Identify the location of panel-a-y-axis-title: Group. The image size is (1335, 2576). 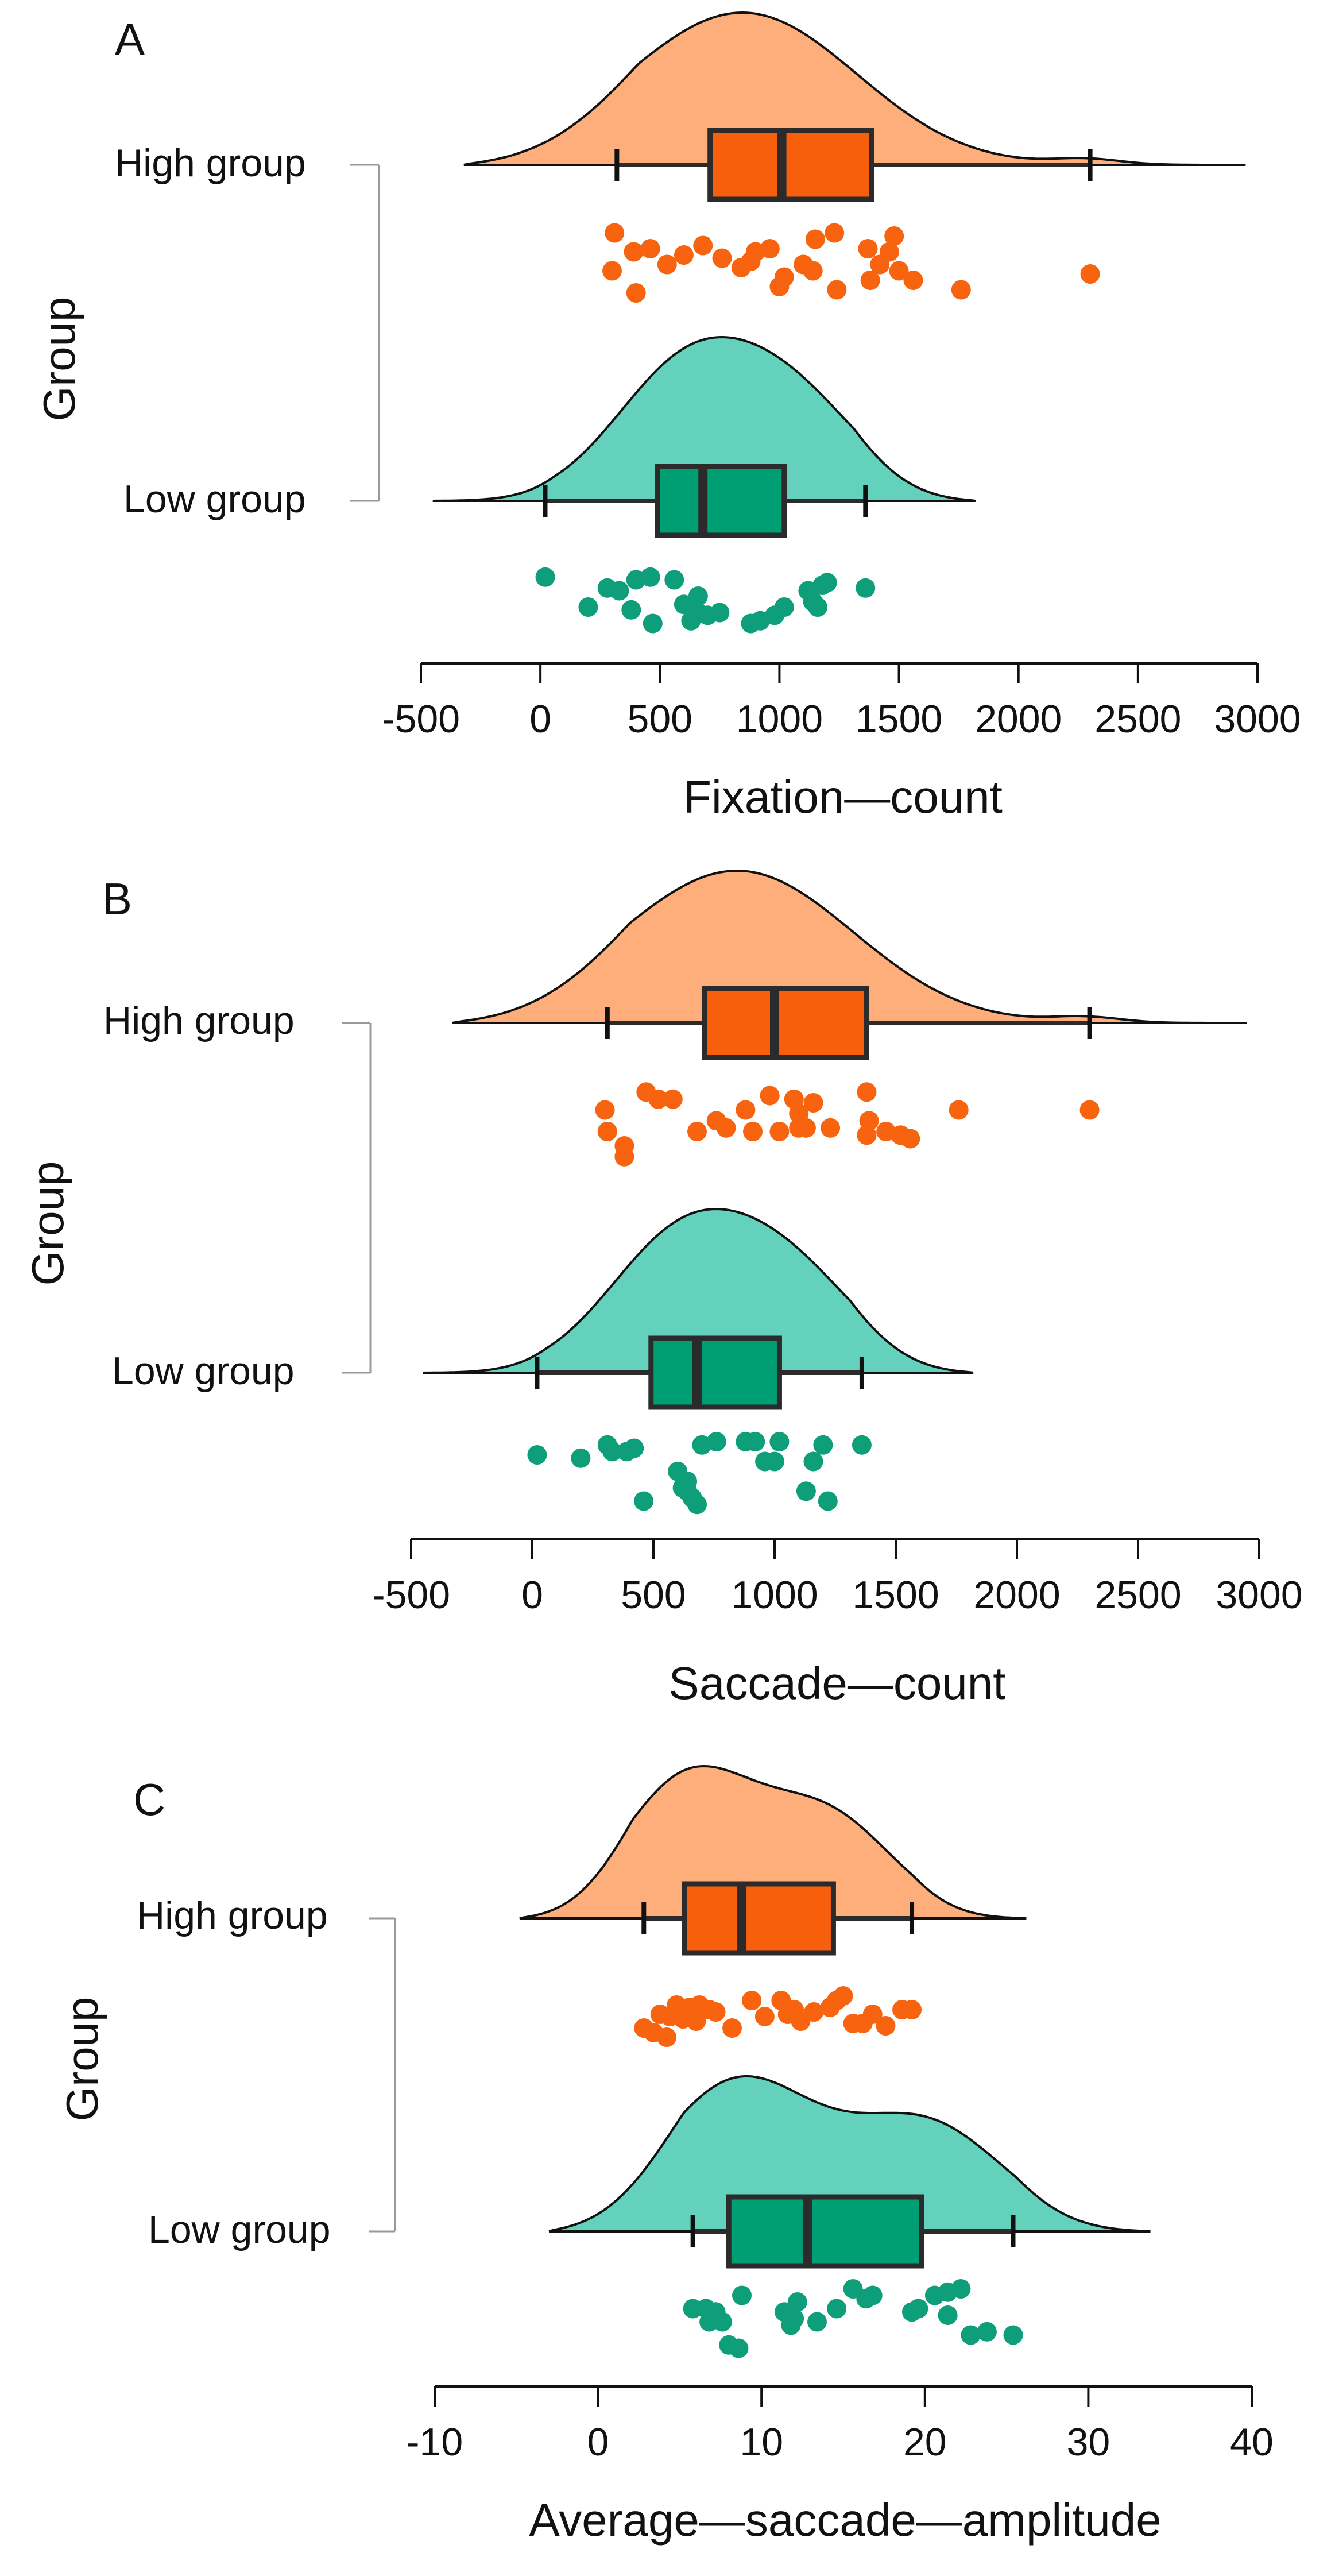
(59, 359).